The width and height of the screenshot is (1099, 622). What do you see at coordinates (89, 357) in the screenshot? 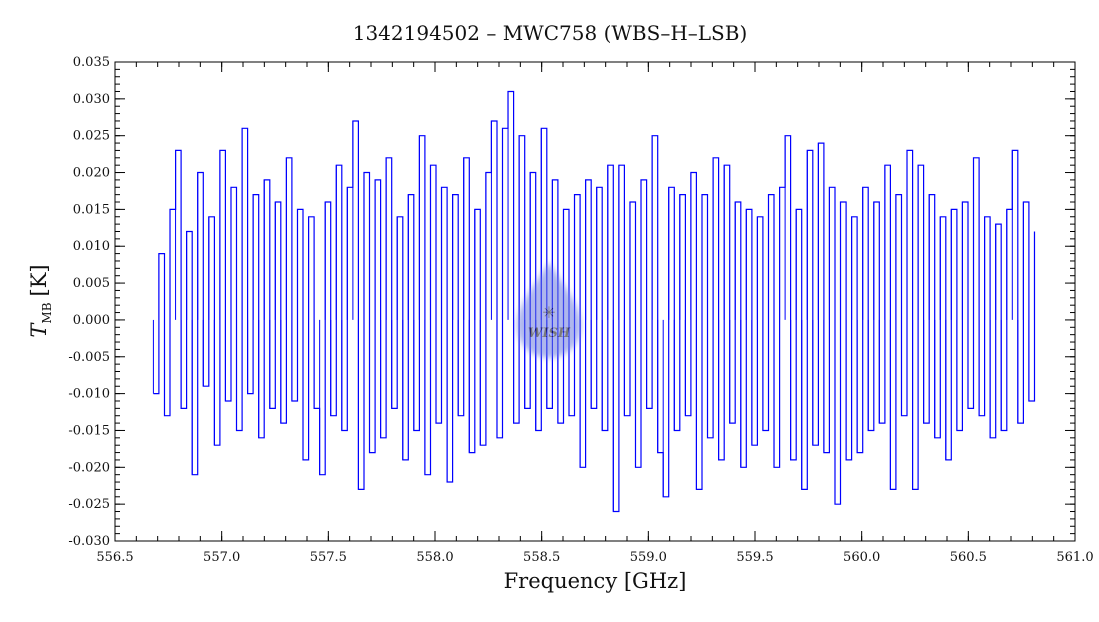
I see `y-tick-label: -0.005` at bounding box center [89, 357].